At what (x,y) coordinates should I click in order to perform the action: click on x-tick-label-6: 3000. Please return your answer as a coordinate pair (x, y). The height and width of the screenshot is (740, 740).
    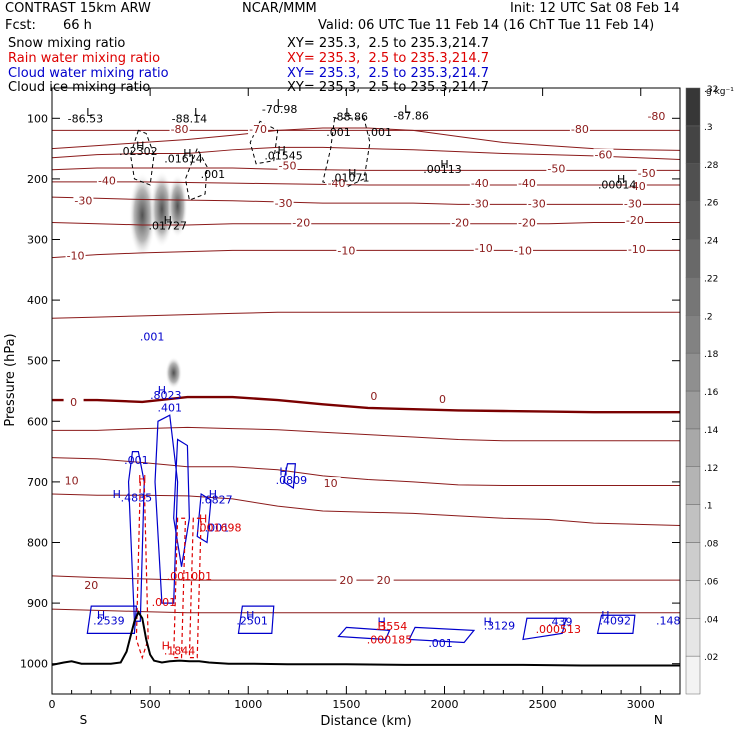
    Looking at the image, I should click on (641, 704).